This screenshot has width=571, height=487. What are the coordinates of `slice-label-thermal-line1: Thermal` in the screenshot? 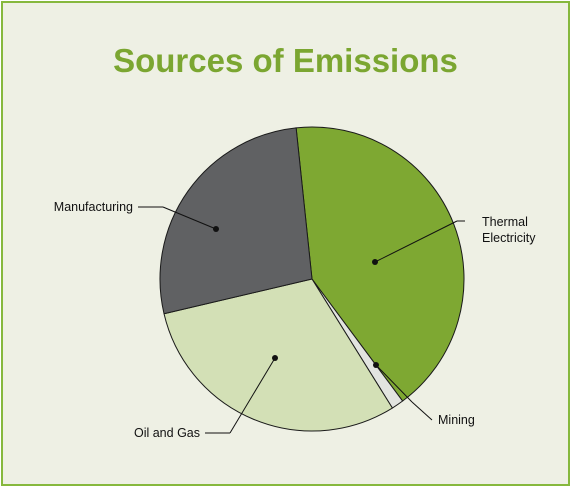 It's located at (505, 222).